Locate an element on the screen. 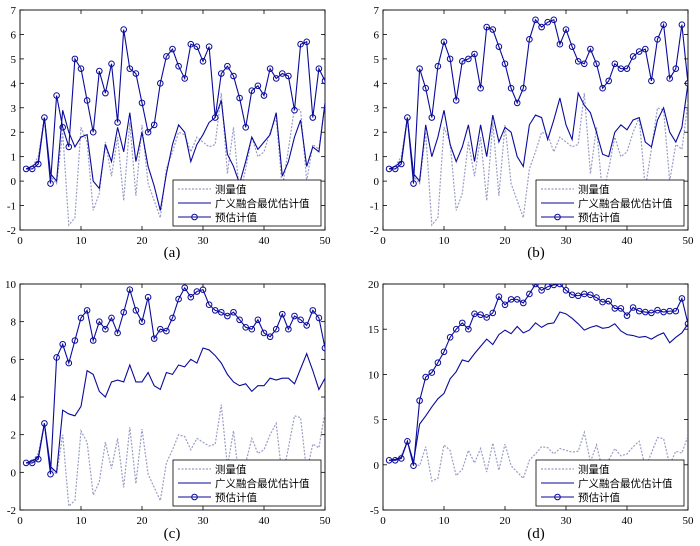 Image resolution: width=700 pixels, height=546 pixels. y-tick-label: 20 is located at coordinates (374, 285).